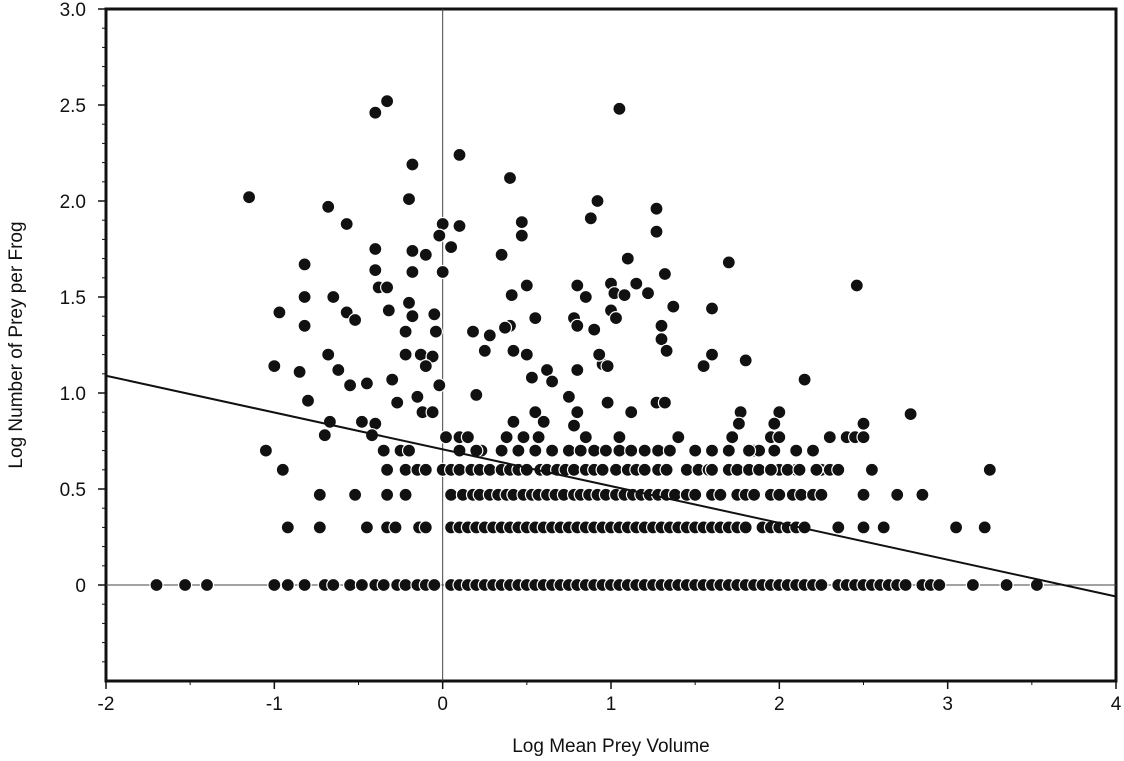 Image resolution: width=1124 pixels, height=761 pixels. What do you see at coordinates (947, 704) in the screenshot?
I see `x-tick-label: 3` at bounding box center [947, 704].